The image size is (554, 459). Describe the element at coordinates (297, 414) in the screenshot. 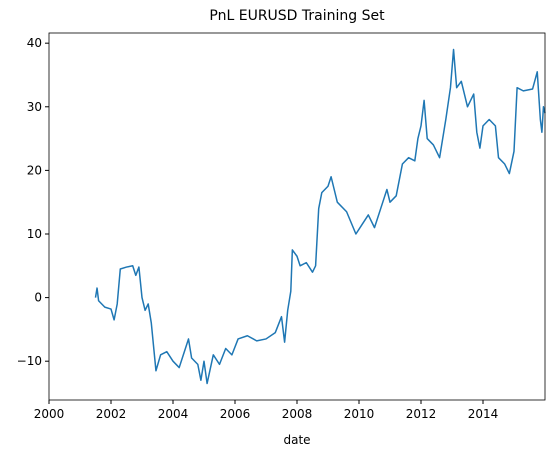

I see `x-tick-label: 2008` at that location.